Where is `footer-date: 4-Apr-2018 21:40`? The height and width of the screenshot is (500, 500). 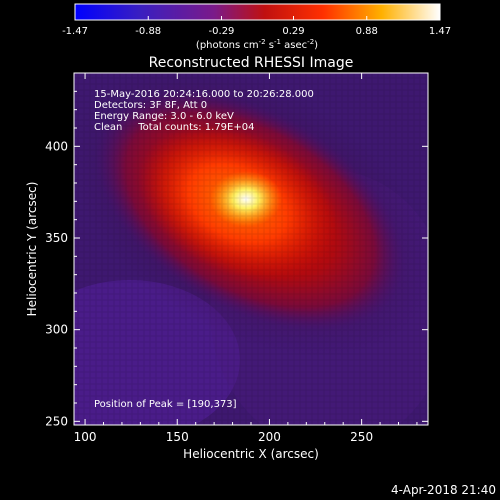 footer-date: 4-Apr-2018 21:40 is located at coordinates (443, 490).